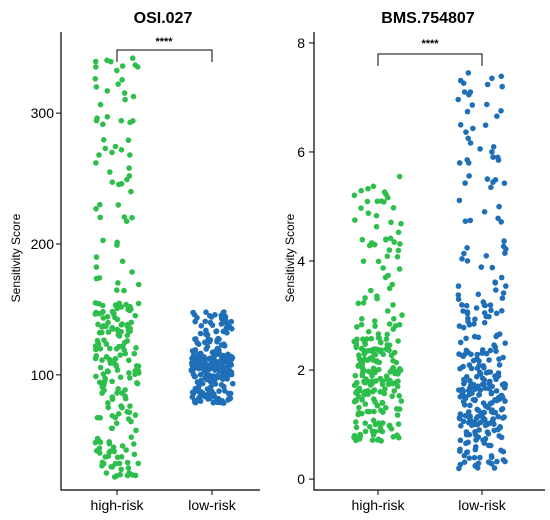 The image size is (550, 520). What do you see at coordinates (301, 261) in the screenshot?
I see `y-tick-label: 4` at bounding box center [301, 261].